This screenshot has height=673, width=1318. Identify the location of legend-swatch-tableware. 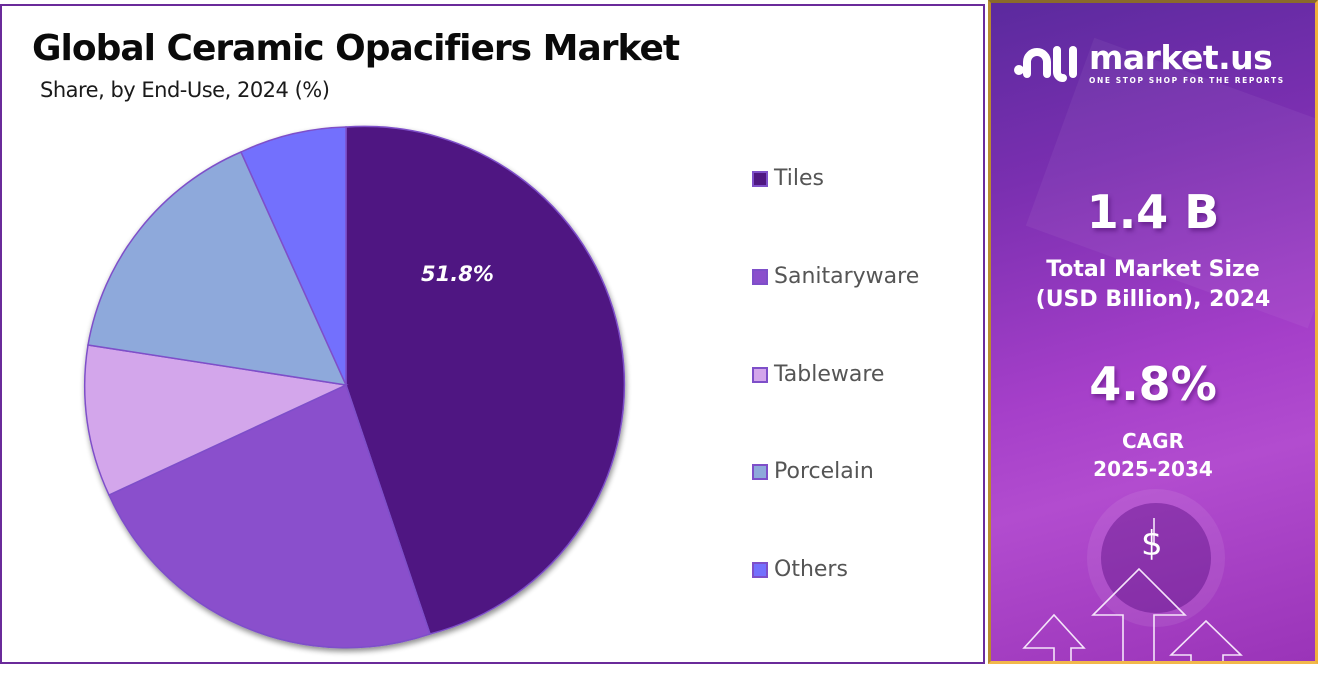
(760, 374).